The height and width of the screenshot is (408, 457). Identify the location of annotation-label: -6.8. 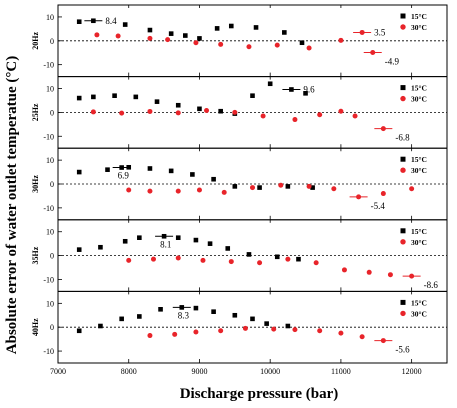
(402, 138).